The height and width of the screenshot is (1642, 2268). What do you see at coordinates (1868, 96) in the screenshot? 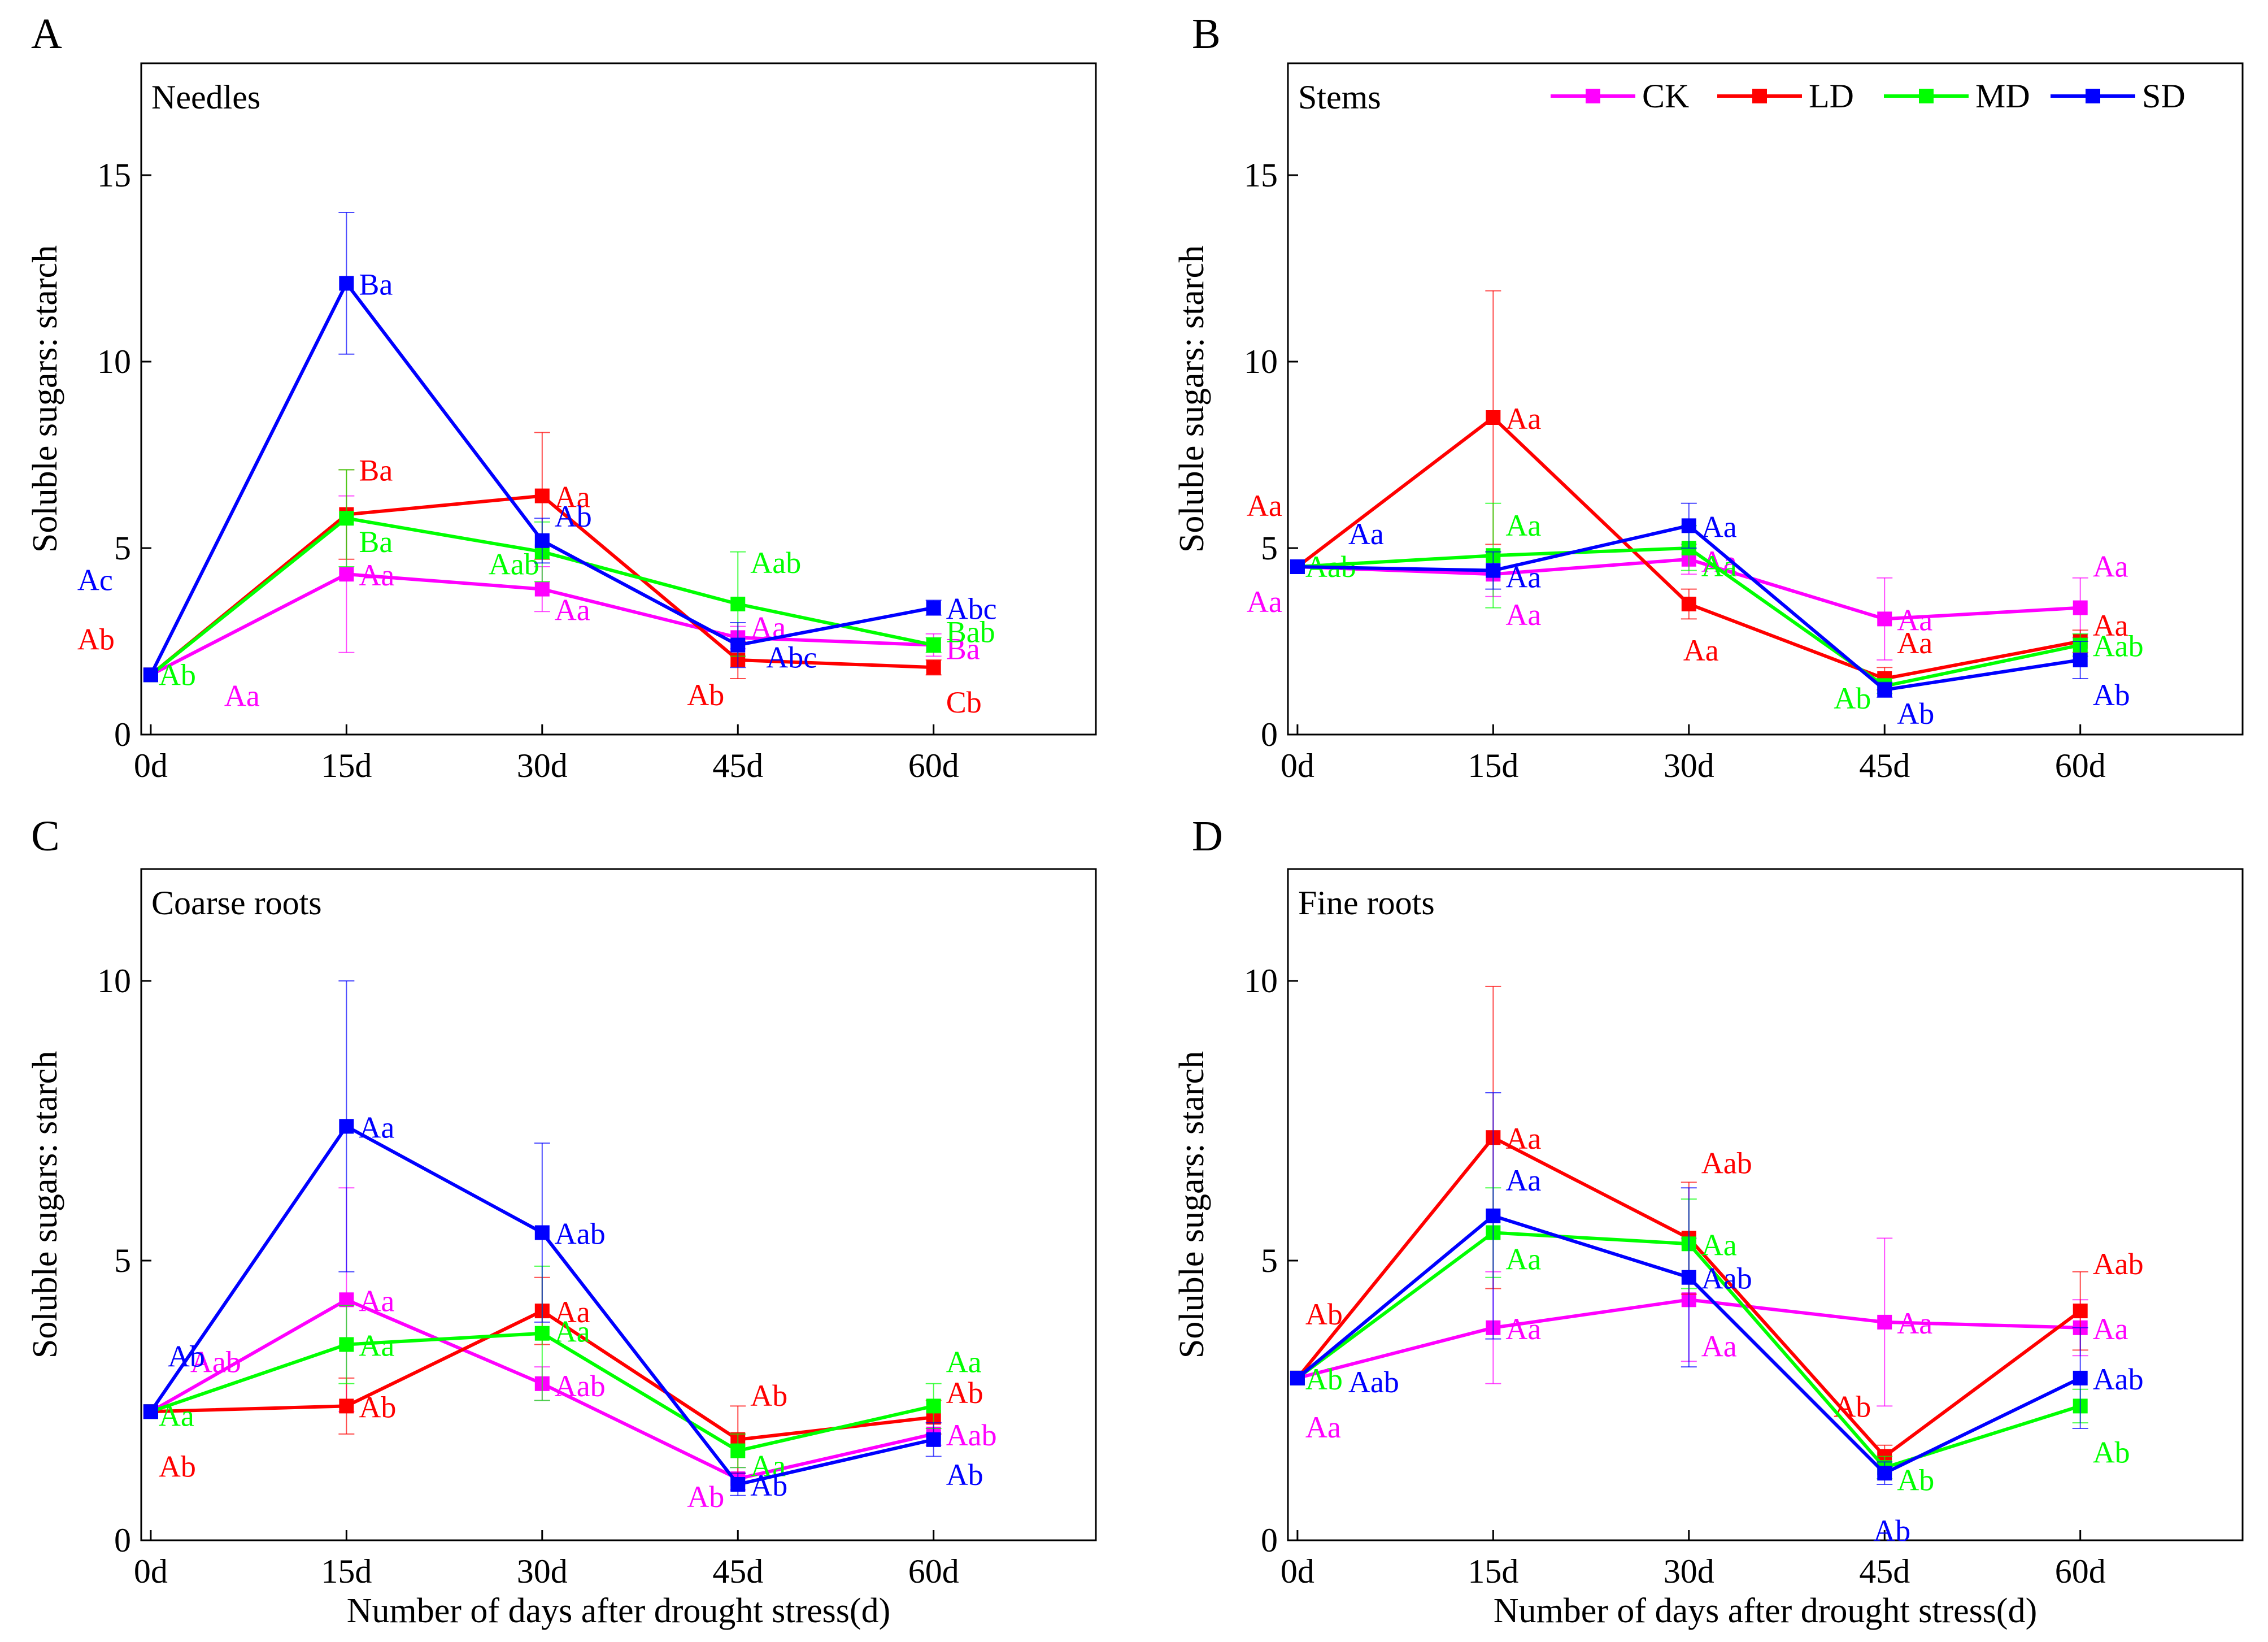
I see `legend: CK LD MD SD` at bounding box center [1868, 96].